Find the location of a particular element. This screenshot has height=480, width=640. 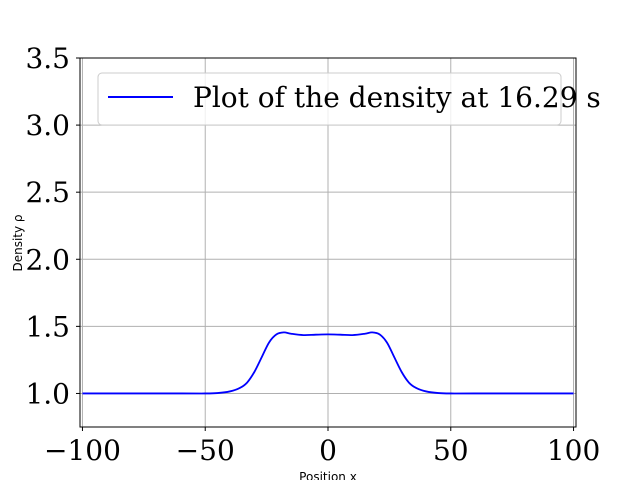

x-tick-label: 100 is located at coordinates (573, 450).